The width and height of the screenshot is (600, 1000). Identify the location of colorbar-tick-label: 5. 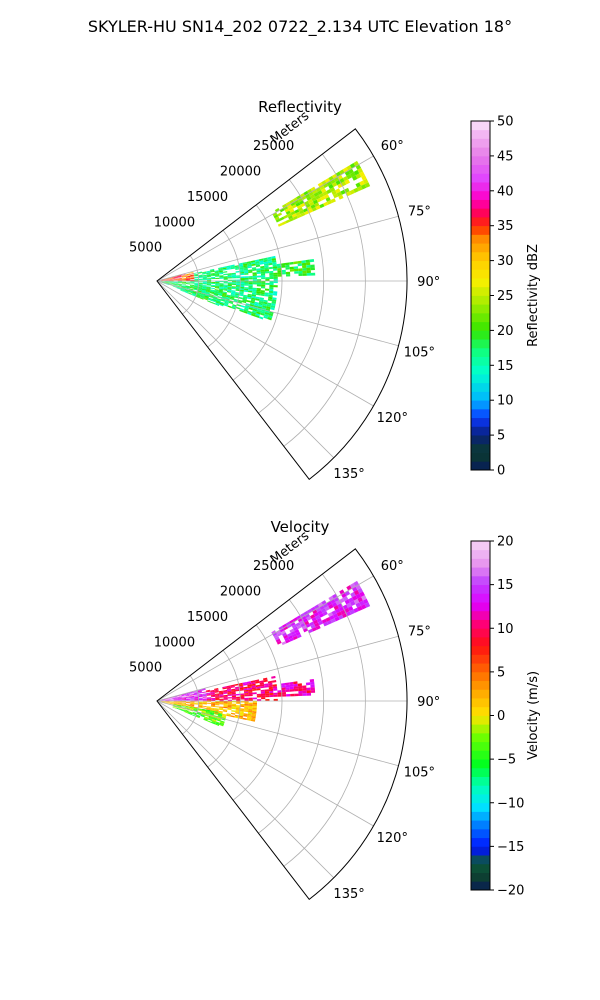
(501, 672).